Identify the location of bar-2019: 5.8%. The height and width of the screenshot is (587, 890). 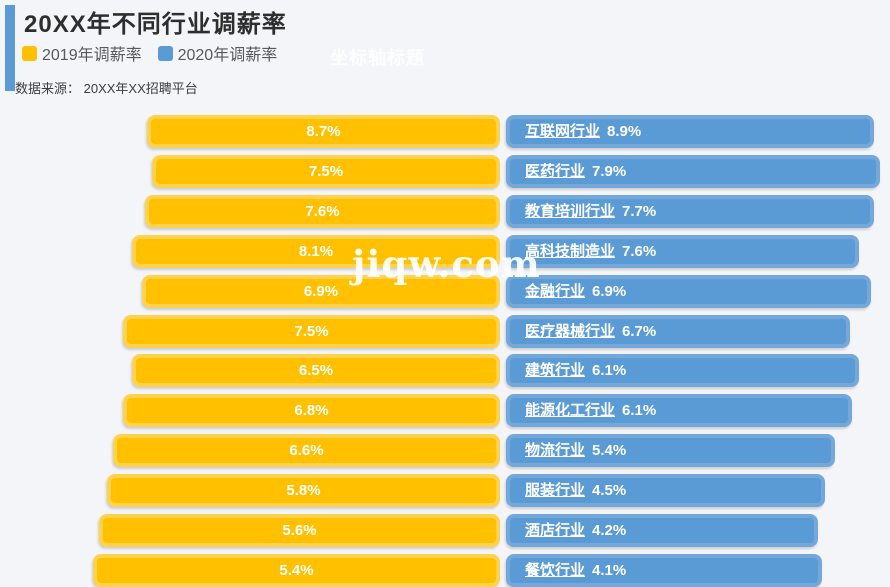
(303, 491).